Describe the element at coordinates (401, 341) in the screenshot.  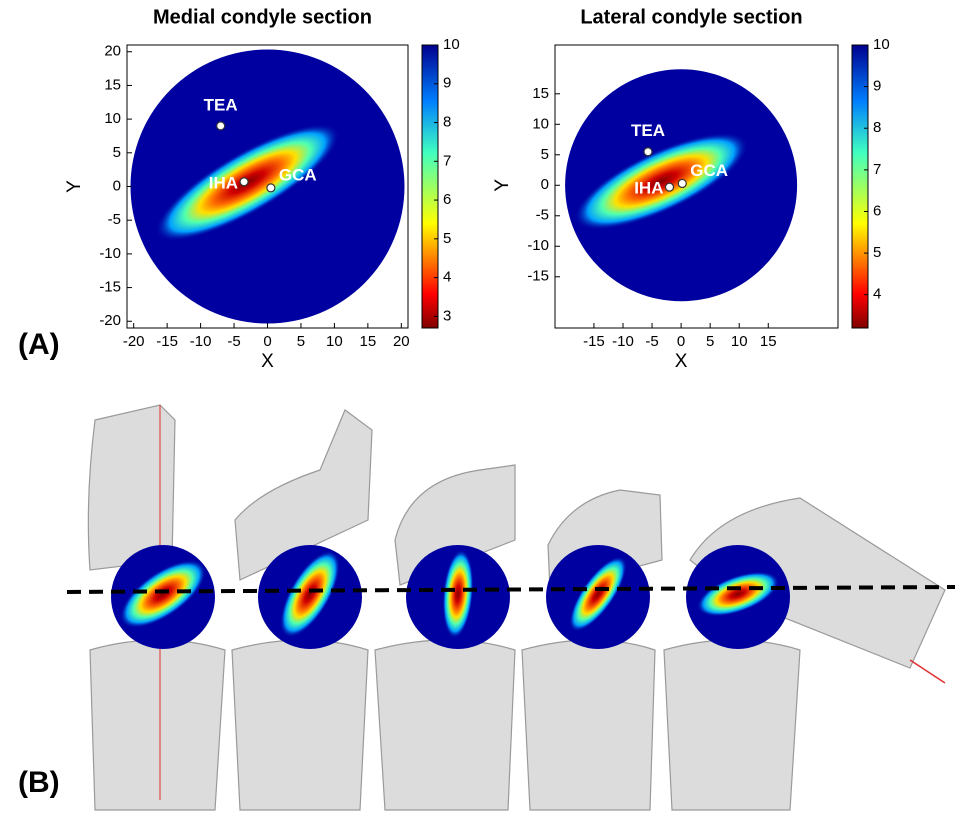
I see `x-tick-label: 20` at that location.